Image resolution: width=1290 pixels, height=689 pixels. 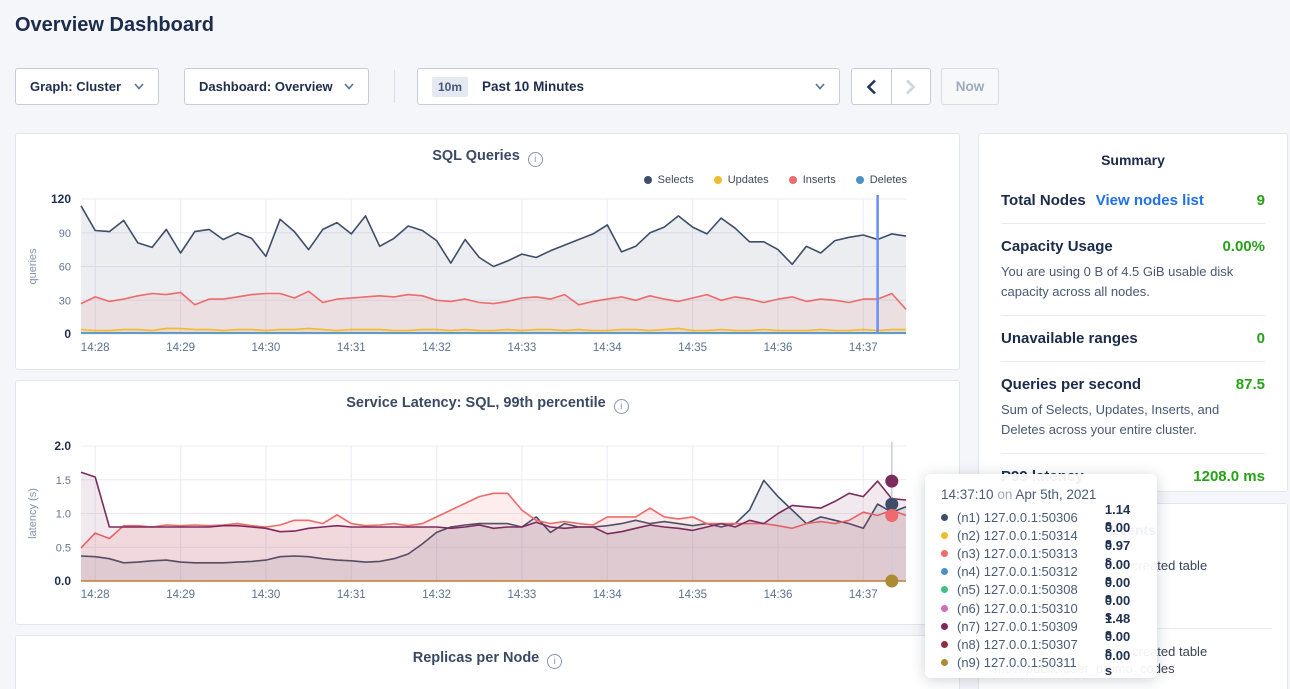 What do you see at coordinates (668, 180) in the screenshot?
I see `legend-item: Selects` at bounding box center [668, 180].